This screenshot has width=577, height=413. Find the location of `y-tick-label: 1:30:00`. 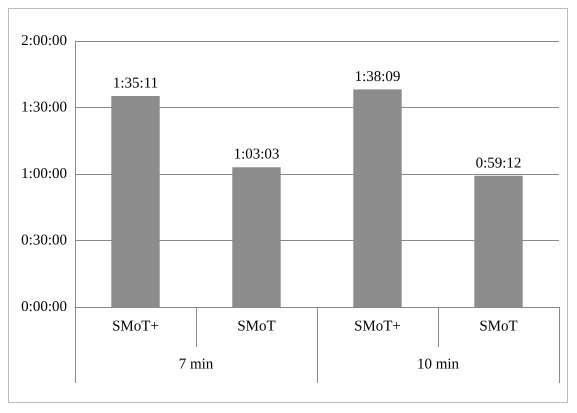

y-tick-label: 1:30:00 is located at coordinates (44, 108).